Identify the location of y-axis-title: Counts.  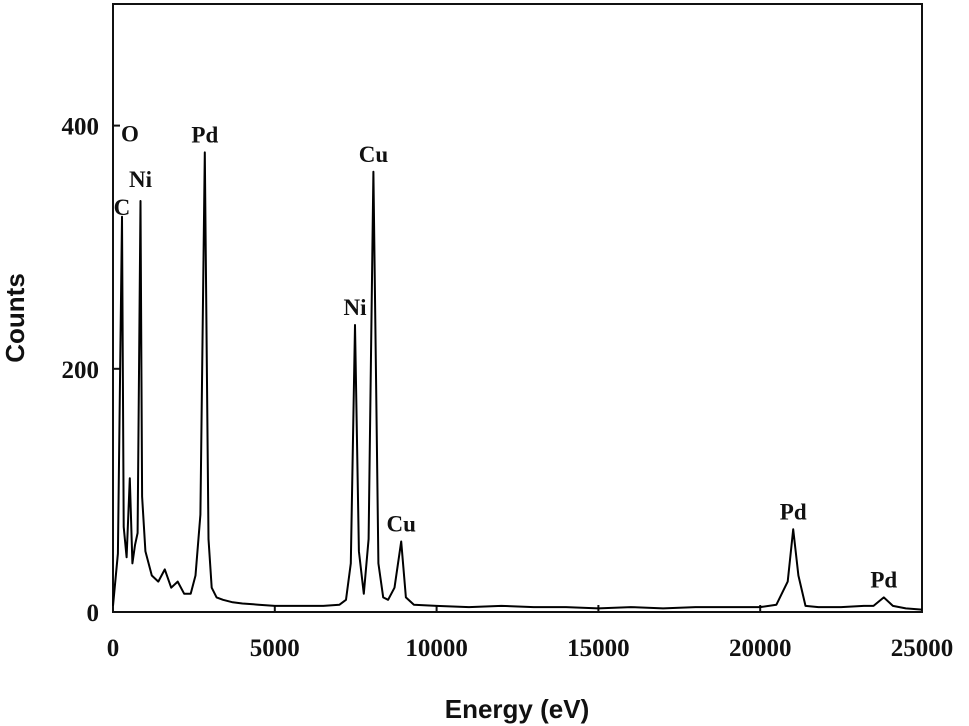
(15, 318).